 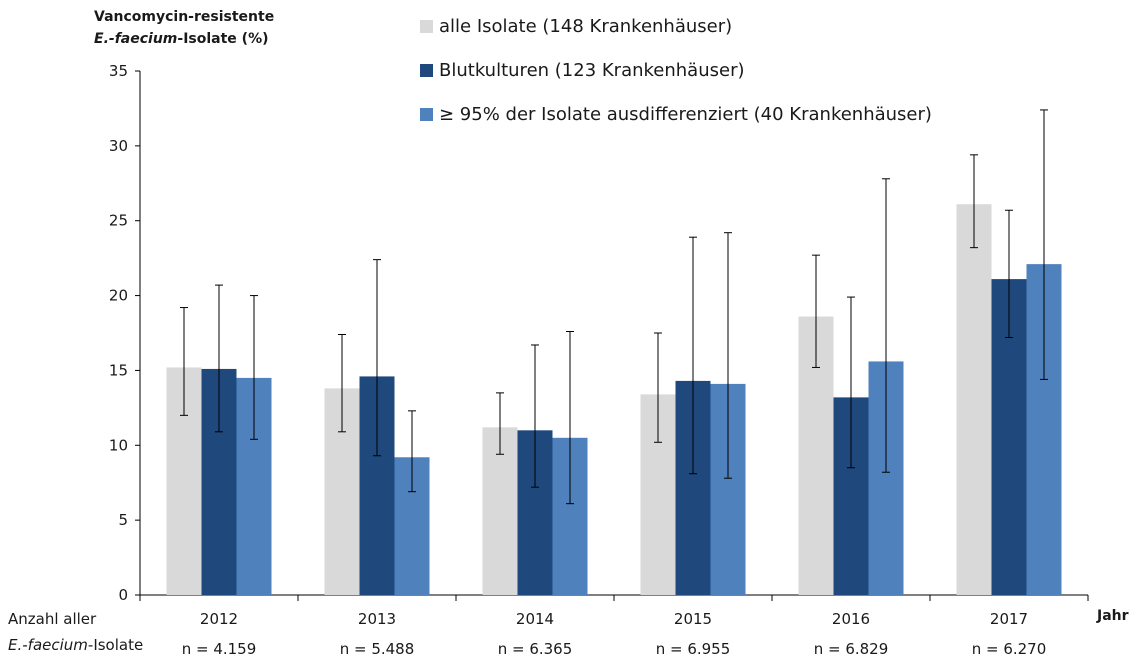 What do you see at coordinates (851, 619) in the screenshot?
I see `x-tick-label-2016: 2016` at bounding box center [851, 619].